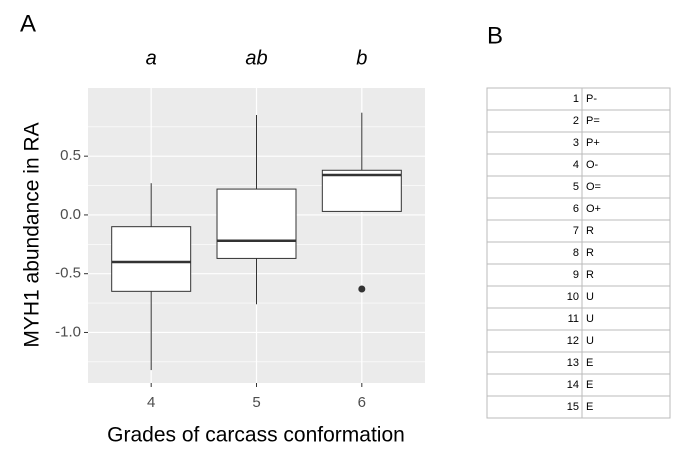 Image resolution: width=677 pixels, height=452 pixels. Describe the element at coordinates (68, 273) in the screenshot. I see `y-tick-label: -0.5` at that location.